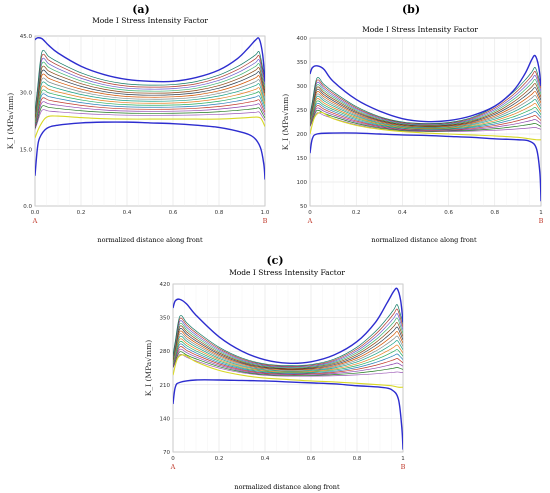 The width and height of the screenshot is (550, 493). What do you see at coordinates (424, 240) in the screenshot?
I see `x-axis-label-b: normalized distance along front` at bounding box center [424, 240].